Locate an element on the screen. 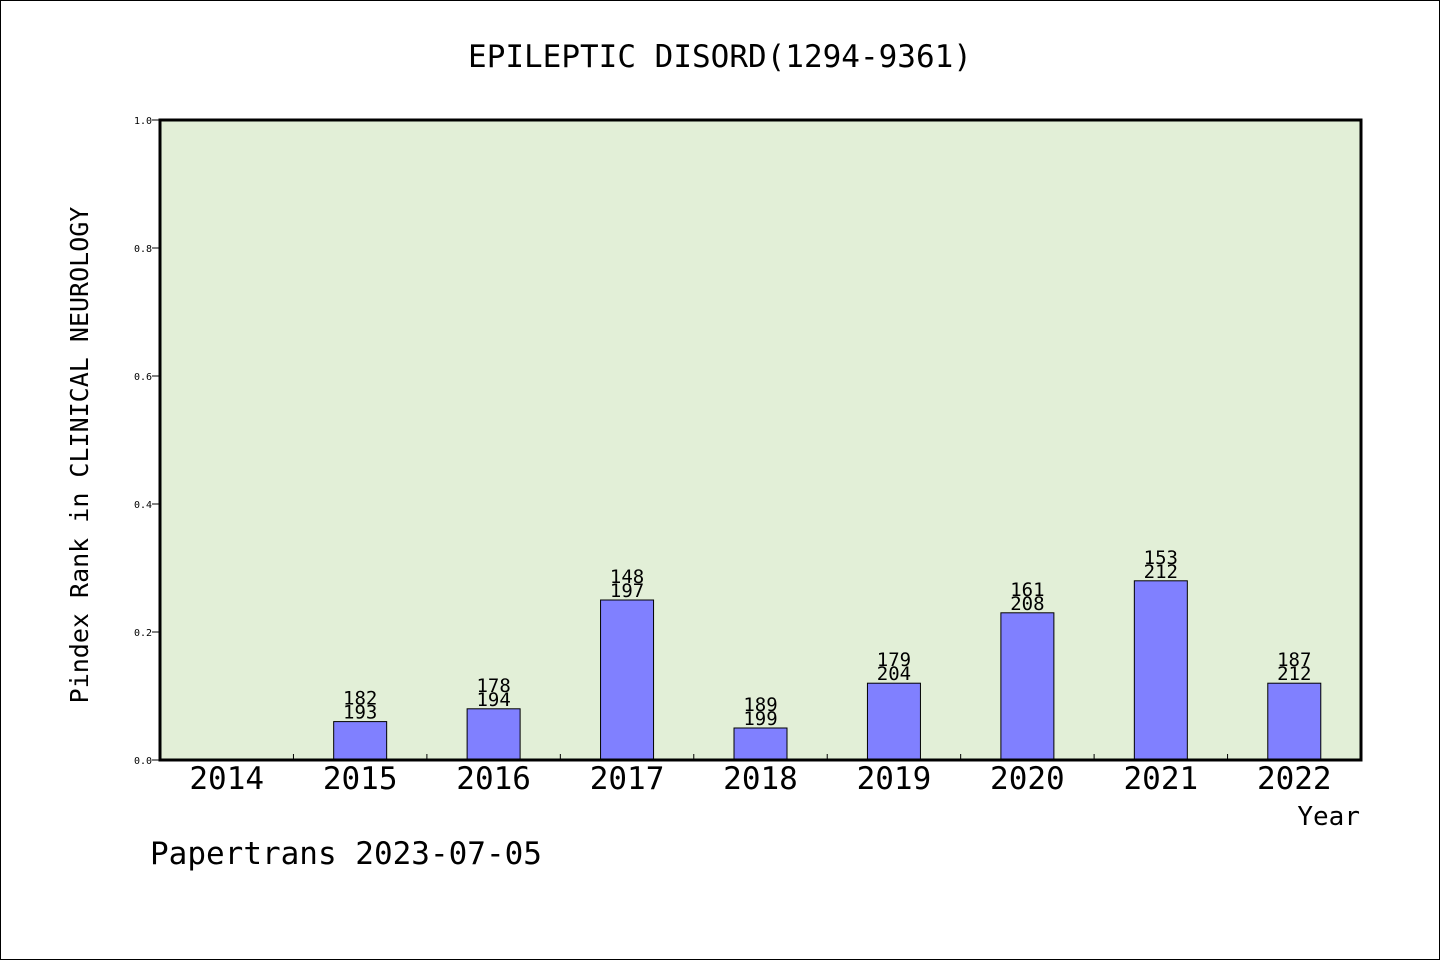  bar-label-upper: 148 is located at coordinates (627, 577).